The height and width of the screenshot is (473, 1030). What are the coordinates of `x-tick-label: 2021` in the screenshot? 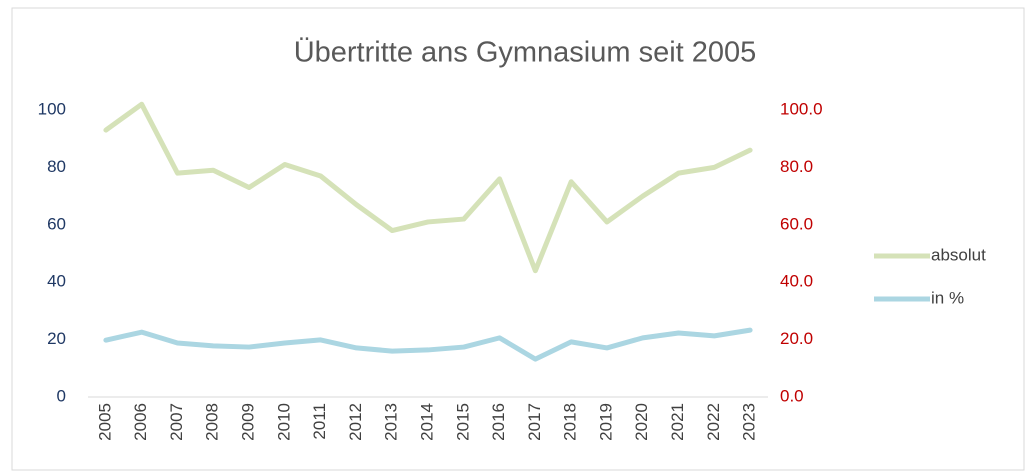 It's located at (677, 422).